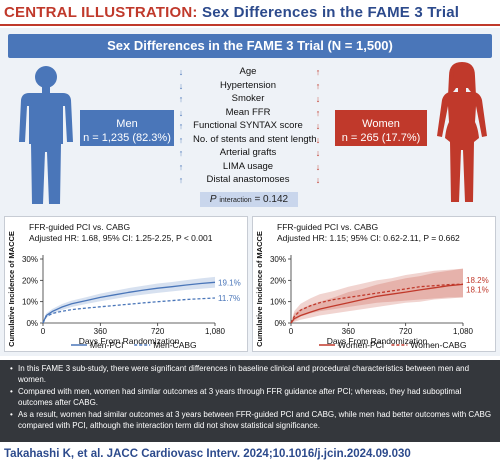 The width and height of the screenshot is (500, 470). What do you see at coordinates (248, 166) in the screenshot?
I see `factor-item: LIMA usage` at bounding box center [248, 166].